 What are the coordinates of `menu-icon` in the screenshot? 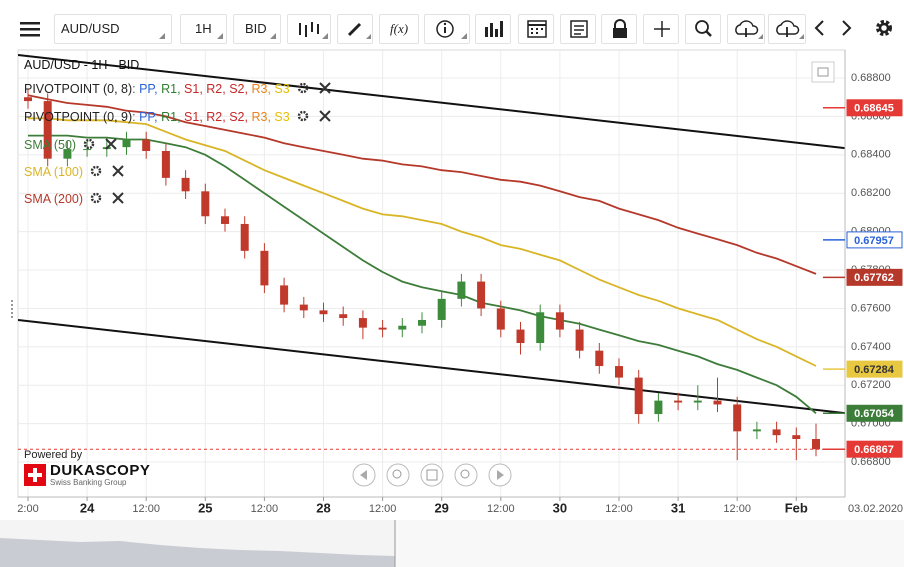 It's located at (30, 29).